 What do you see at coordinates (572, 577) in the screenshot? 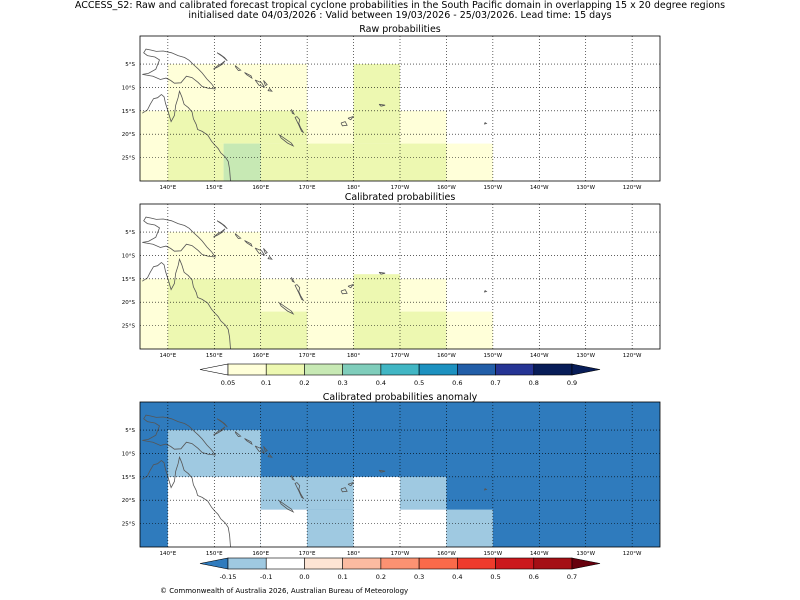
I see `anom-colorbar-label: 0.7` at bounding box center [572, 577].